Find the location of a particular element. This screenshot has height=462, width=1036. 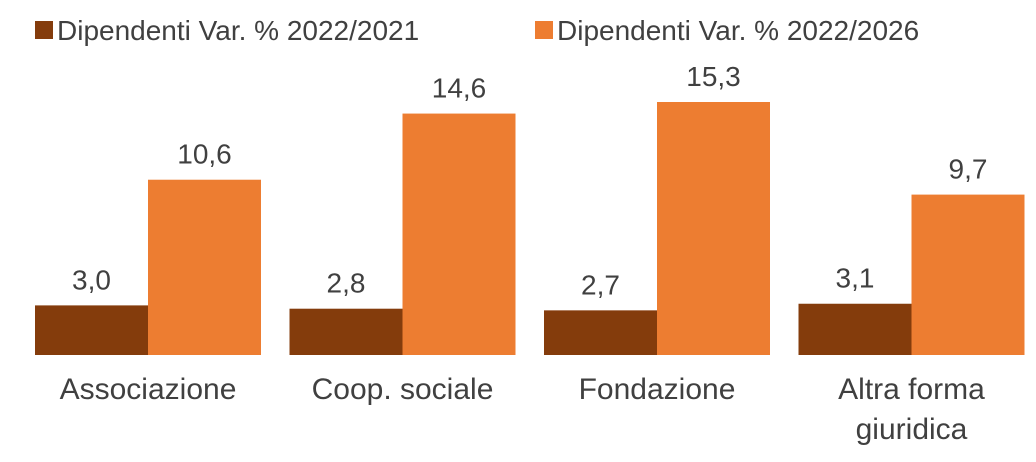

legend-label: Dipendenti Var. % 2022/2021 is located at coordinates (238, 30).